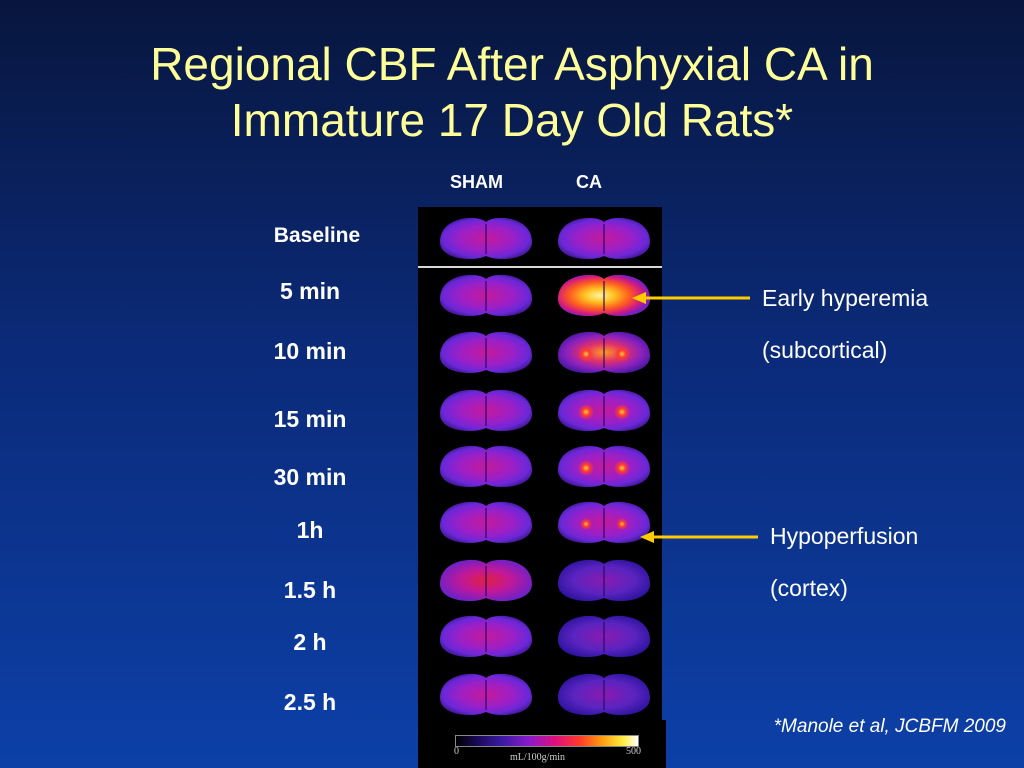  What do you see at coordinates (310, 530) in the screenshot?
I see `row-label-1h: 1h` at bounding box center [310, 530].